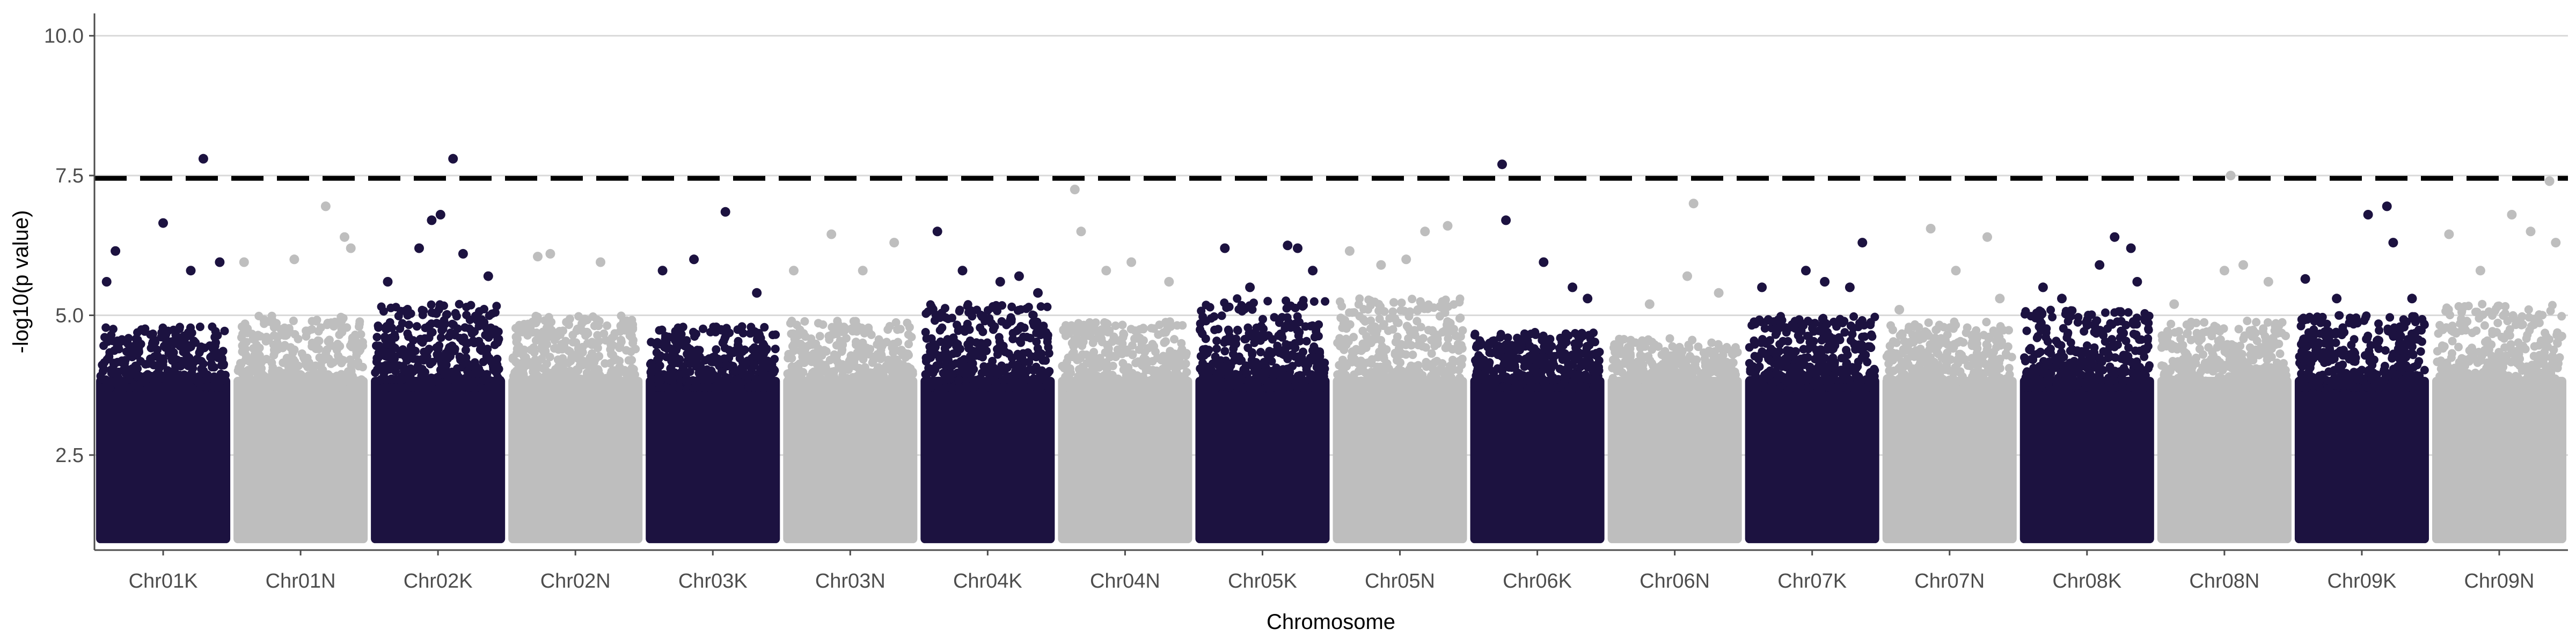 The width and height of the screenshot is (2576, 644). I want to click on chromosome-Chr01N-points, so click(300, 372).